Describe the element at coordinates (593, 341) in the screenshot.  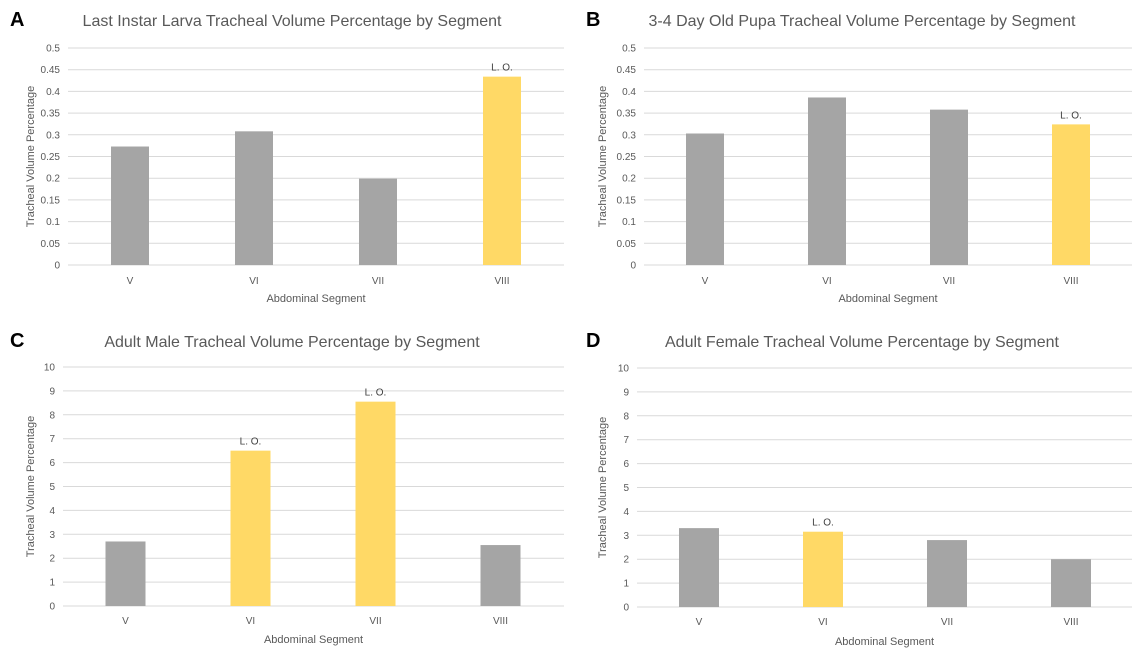
I see `panel-letter: D` at that location.